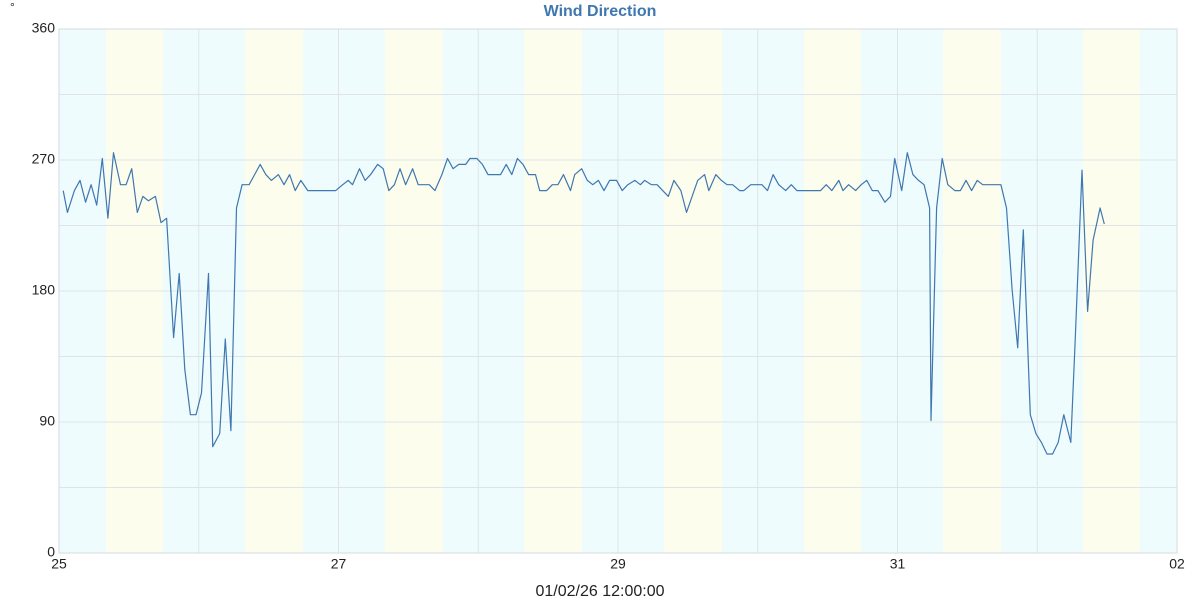 The width and height of the screenshot is (1200, 600). What do you see at coordinates (44, 159) in the screenshot?
I see `y-tick-label: 270` at bounding box center [44, 159].